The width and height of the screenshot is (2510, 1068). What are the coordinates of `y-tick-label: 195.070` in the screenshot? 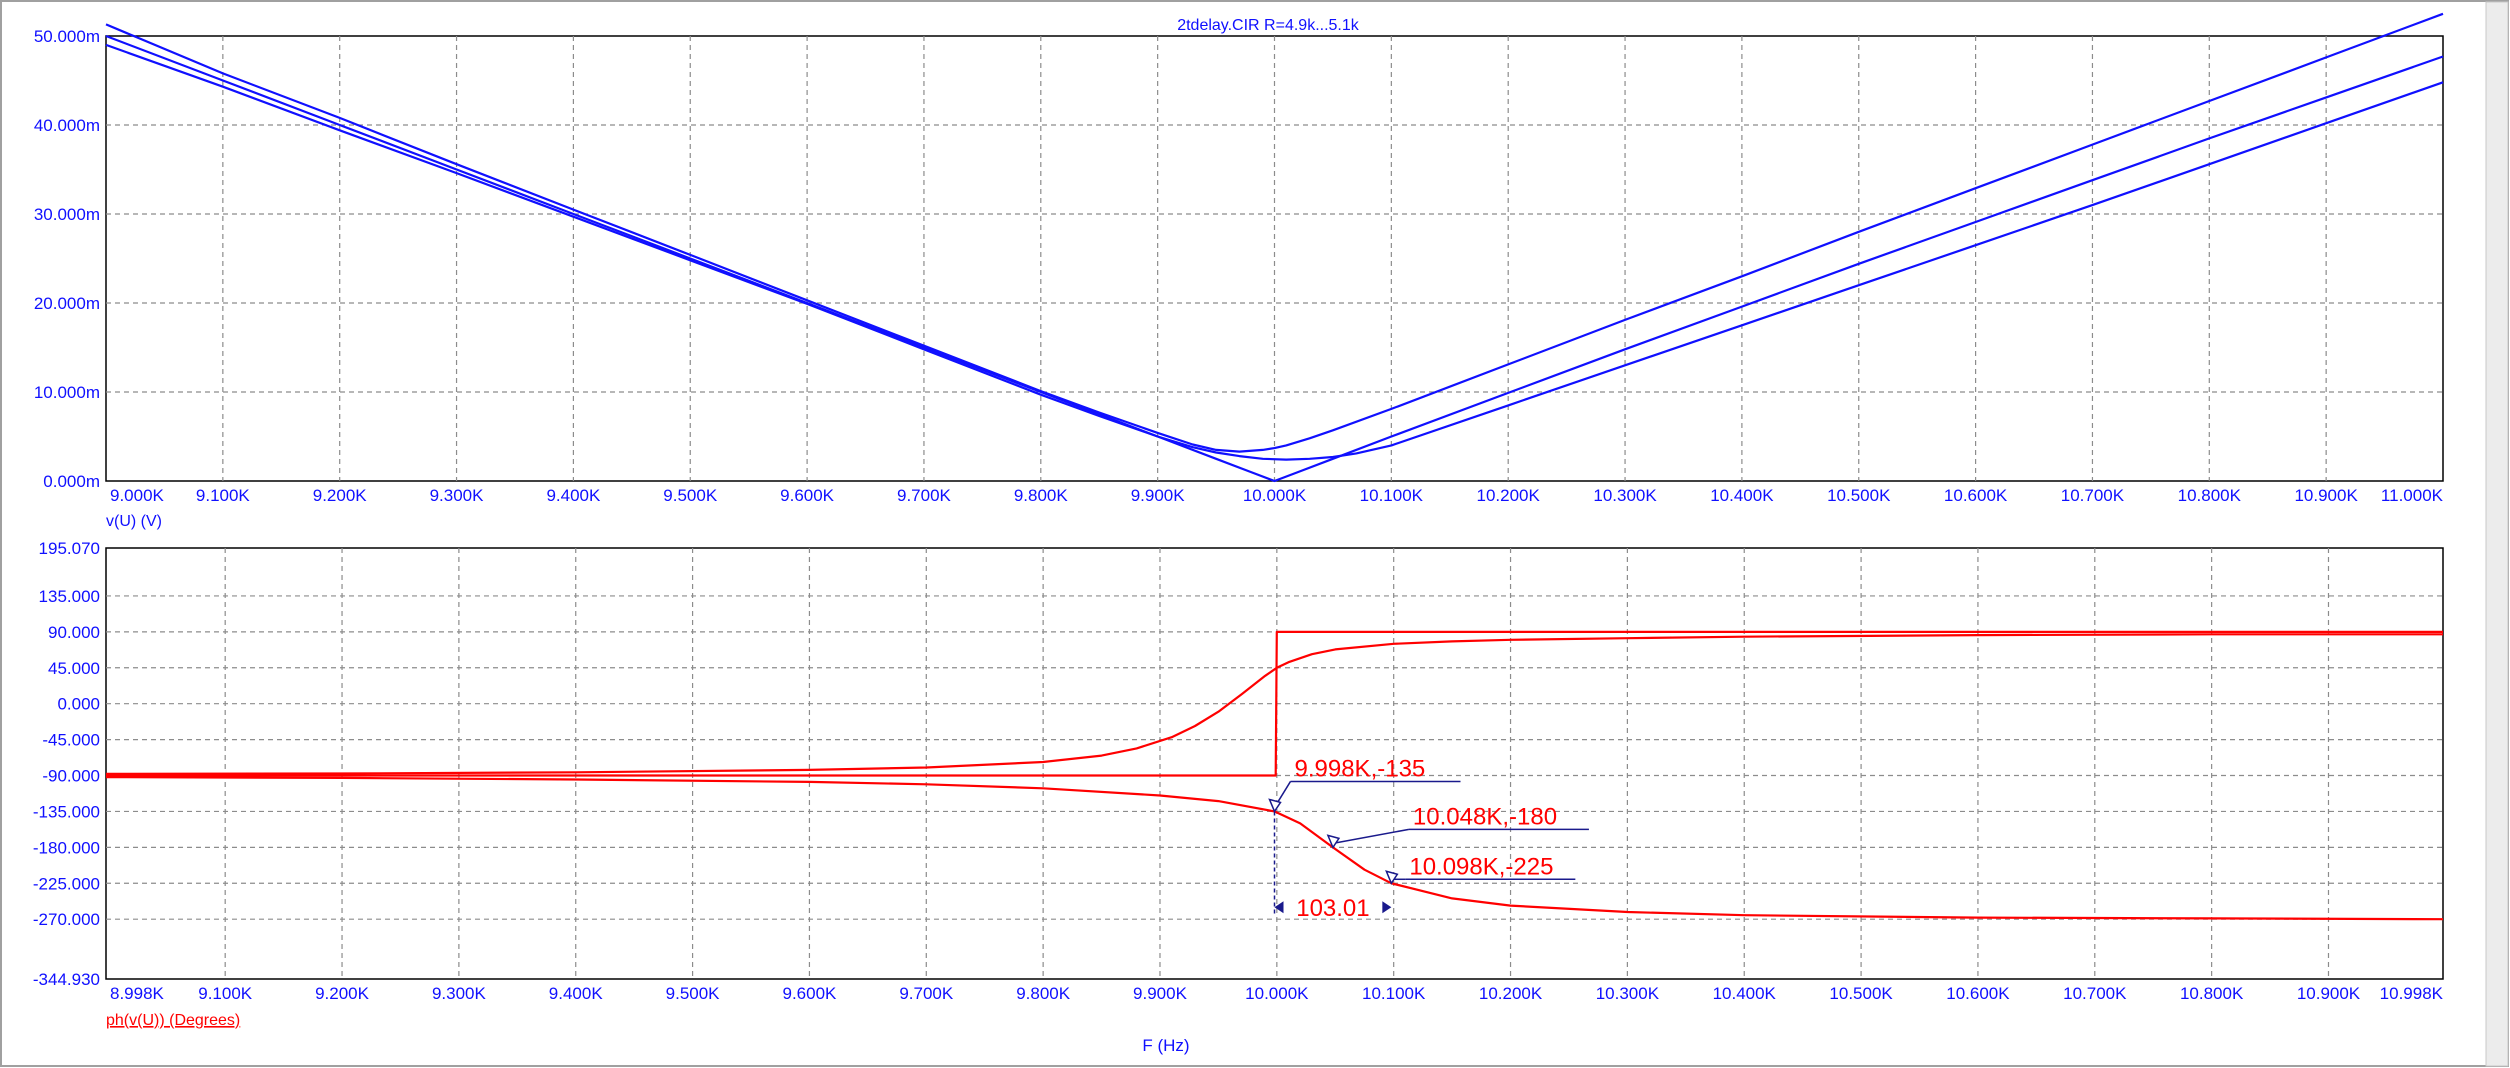 It's located at (69, 548).